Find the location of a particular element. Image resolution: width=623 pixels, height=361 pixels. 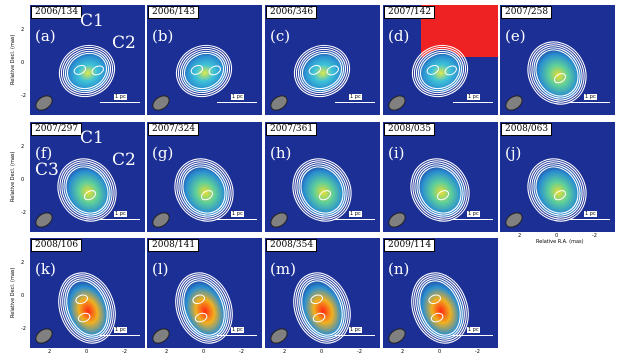

panel-letter: (l) is located at coordinates (160, 269).